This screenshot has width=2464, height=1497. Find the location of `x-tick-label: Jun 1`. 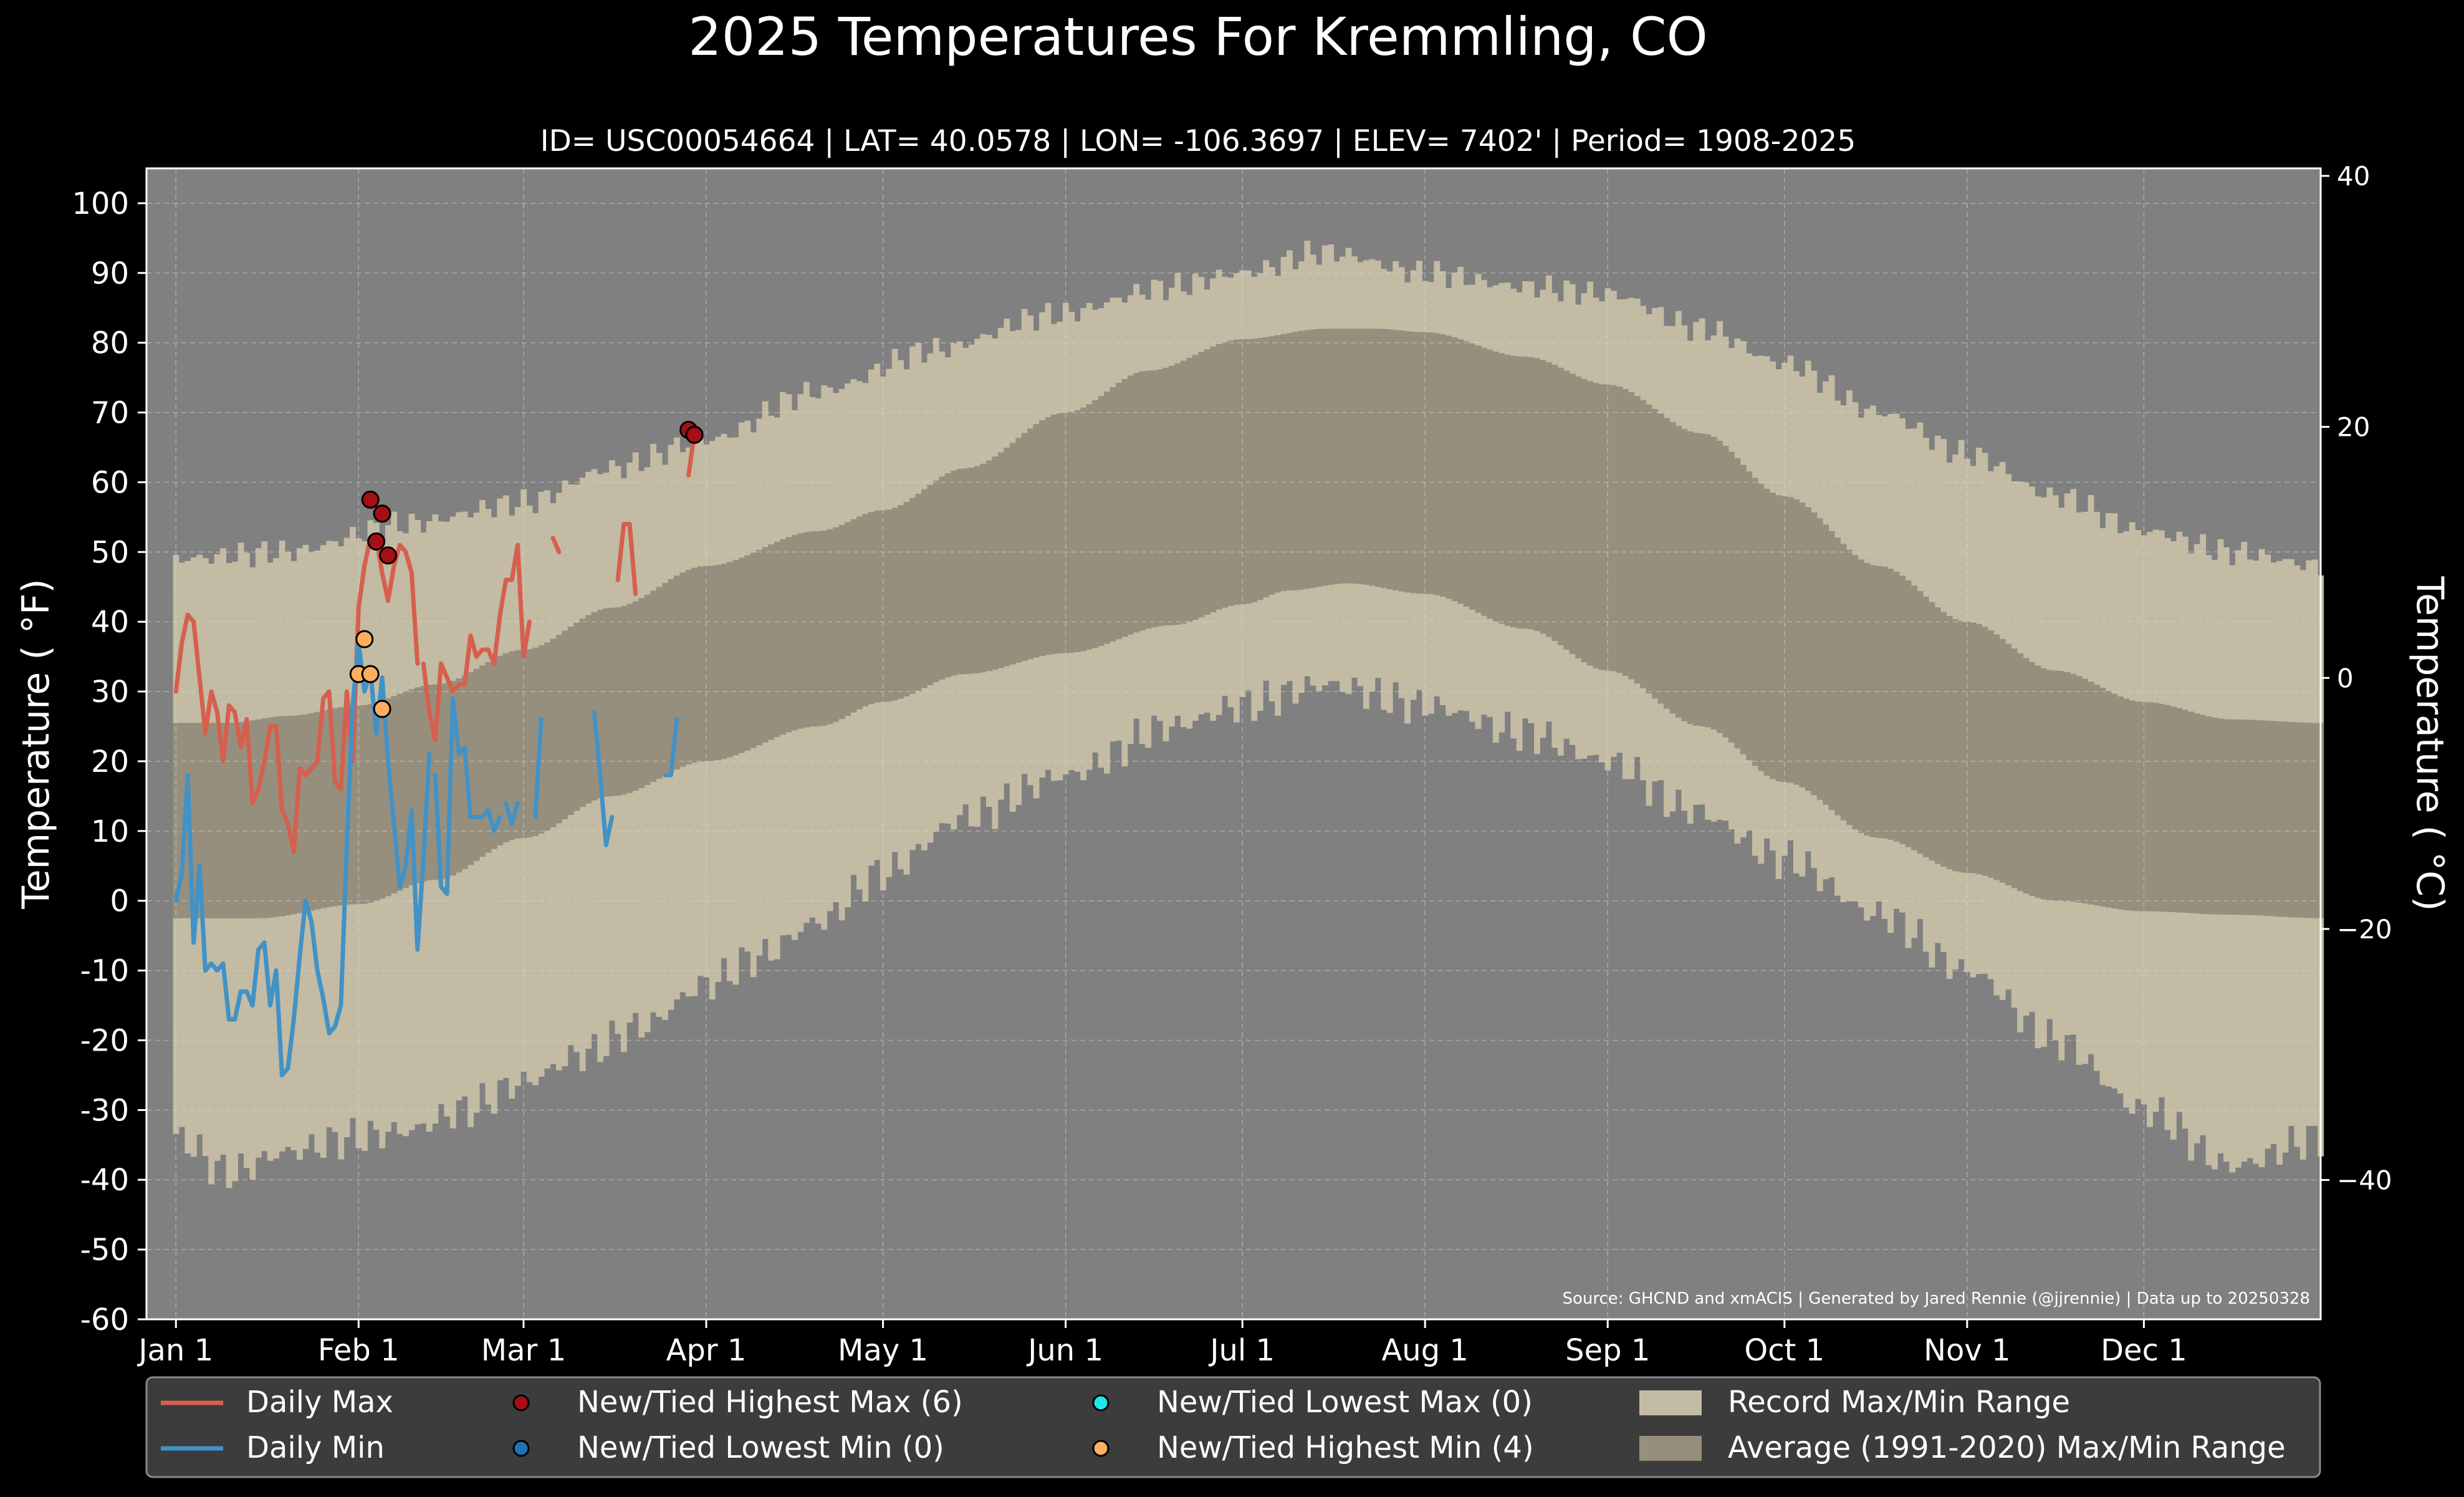

x-tick-label: Jun 1 is located at coordinates (1064, 1350).